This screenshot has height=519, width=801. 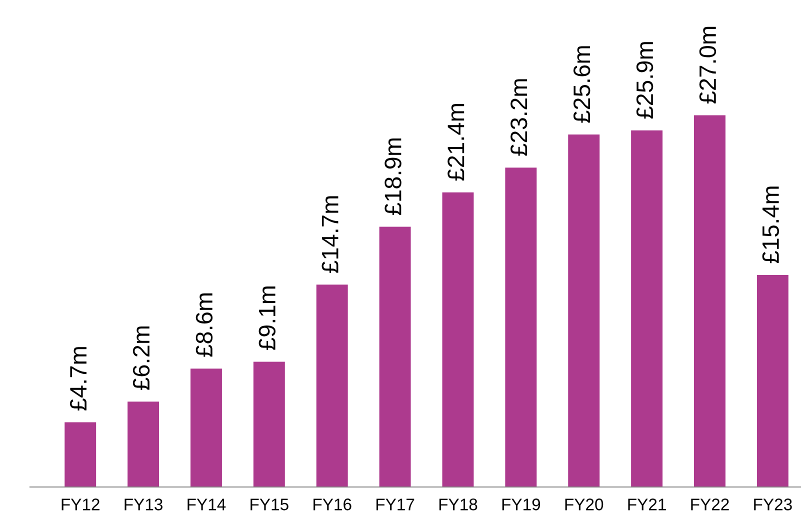 I want to click on x-tick-label: FY22, so click(x=710, y=504).